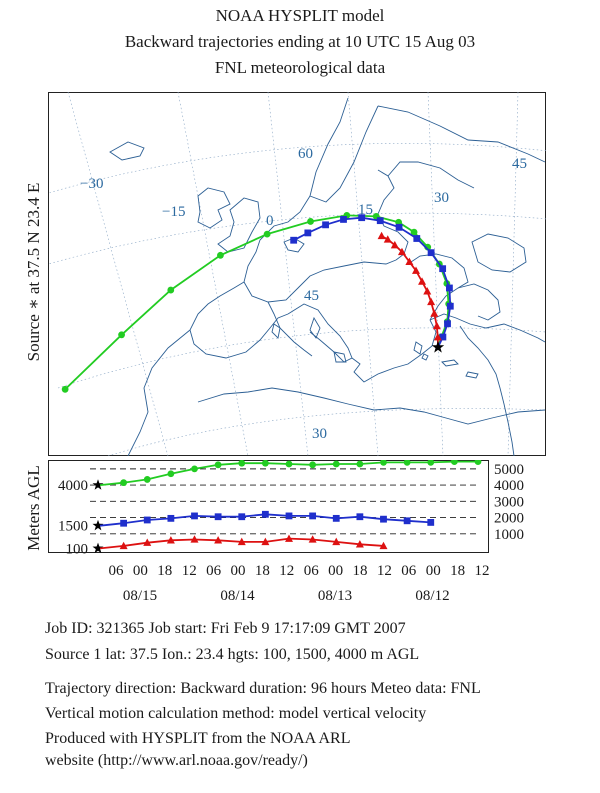 The height and width of the screenshot is (793, 600). I want to click on grid-label-lon-30: 30, so click(441, 198).